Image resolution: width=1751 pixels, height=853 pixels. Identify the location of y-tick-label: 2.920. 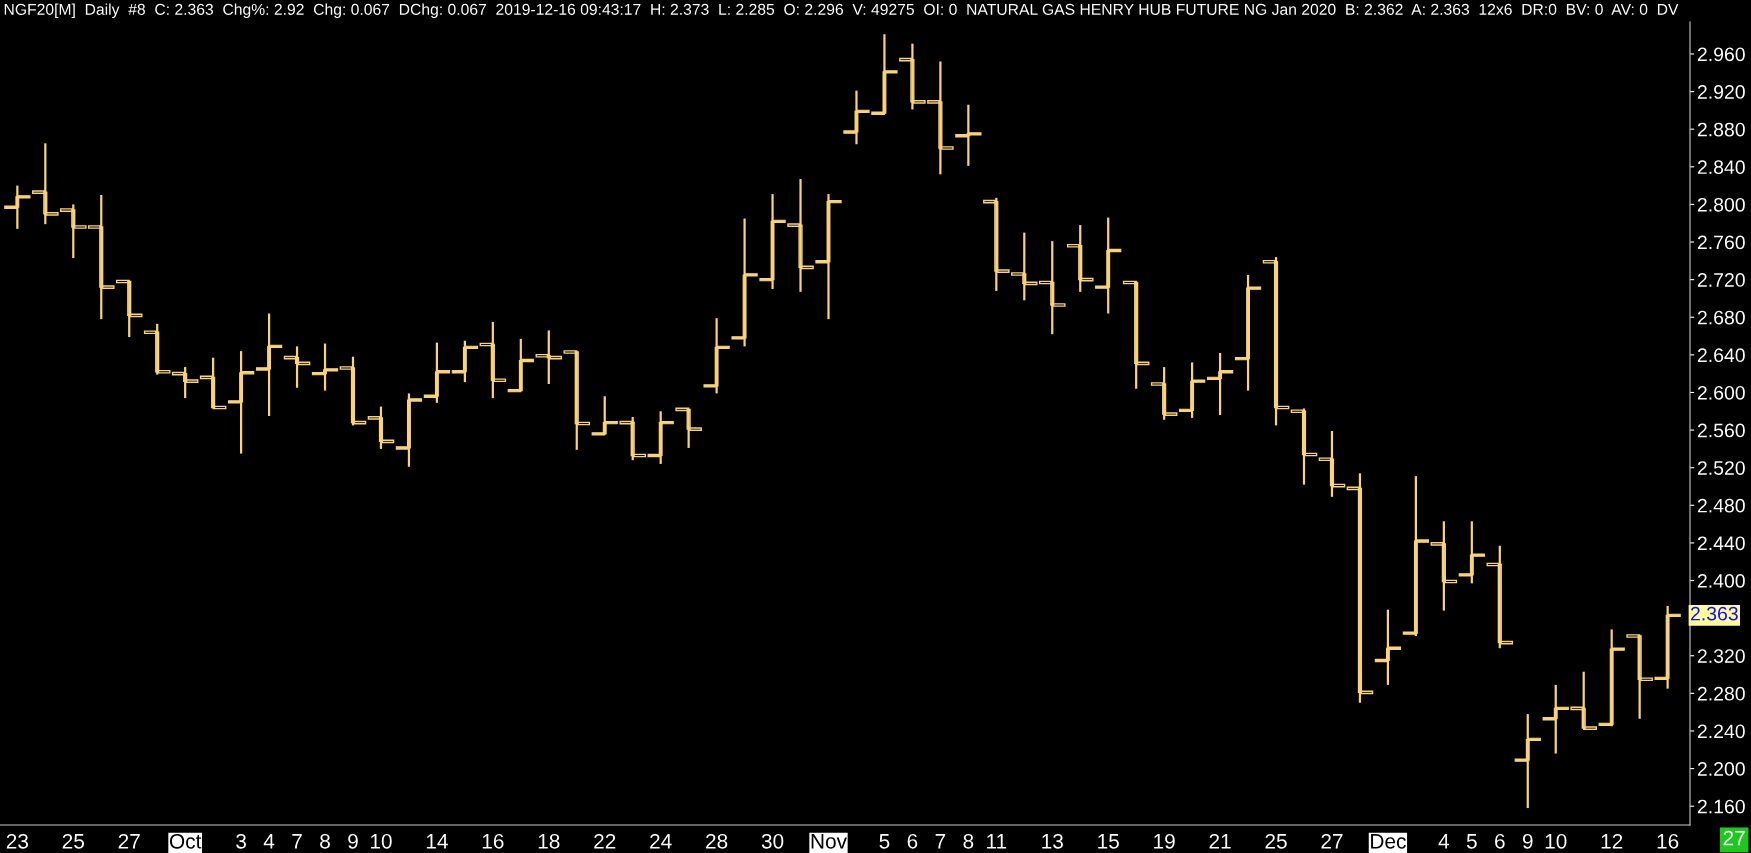
(1721, 92).